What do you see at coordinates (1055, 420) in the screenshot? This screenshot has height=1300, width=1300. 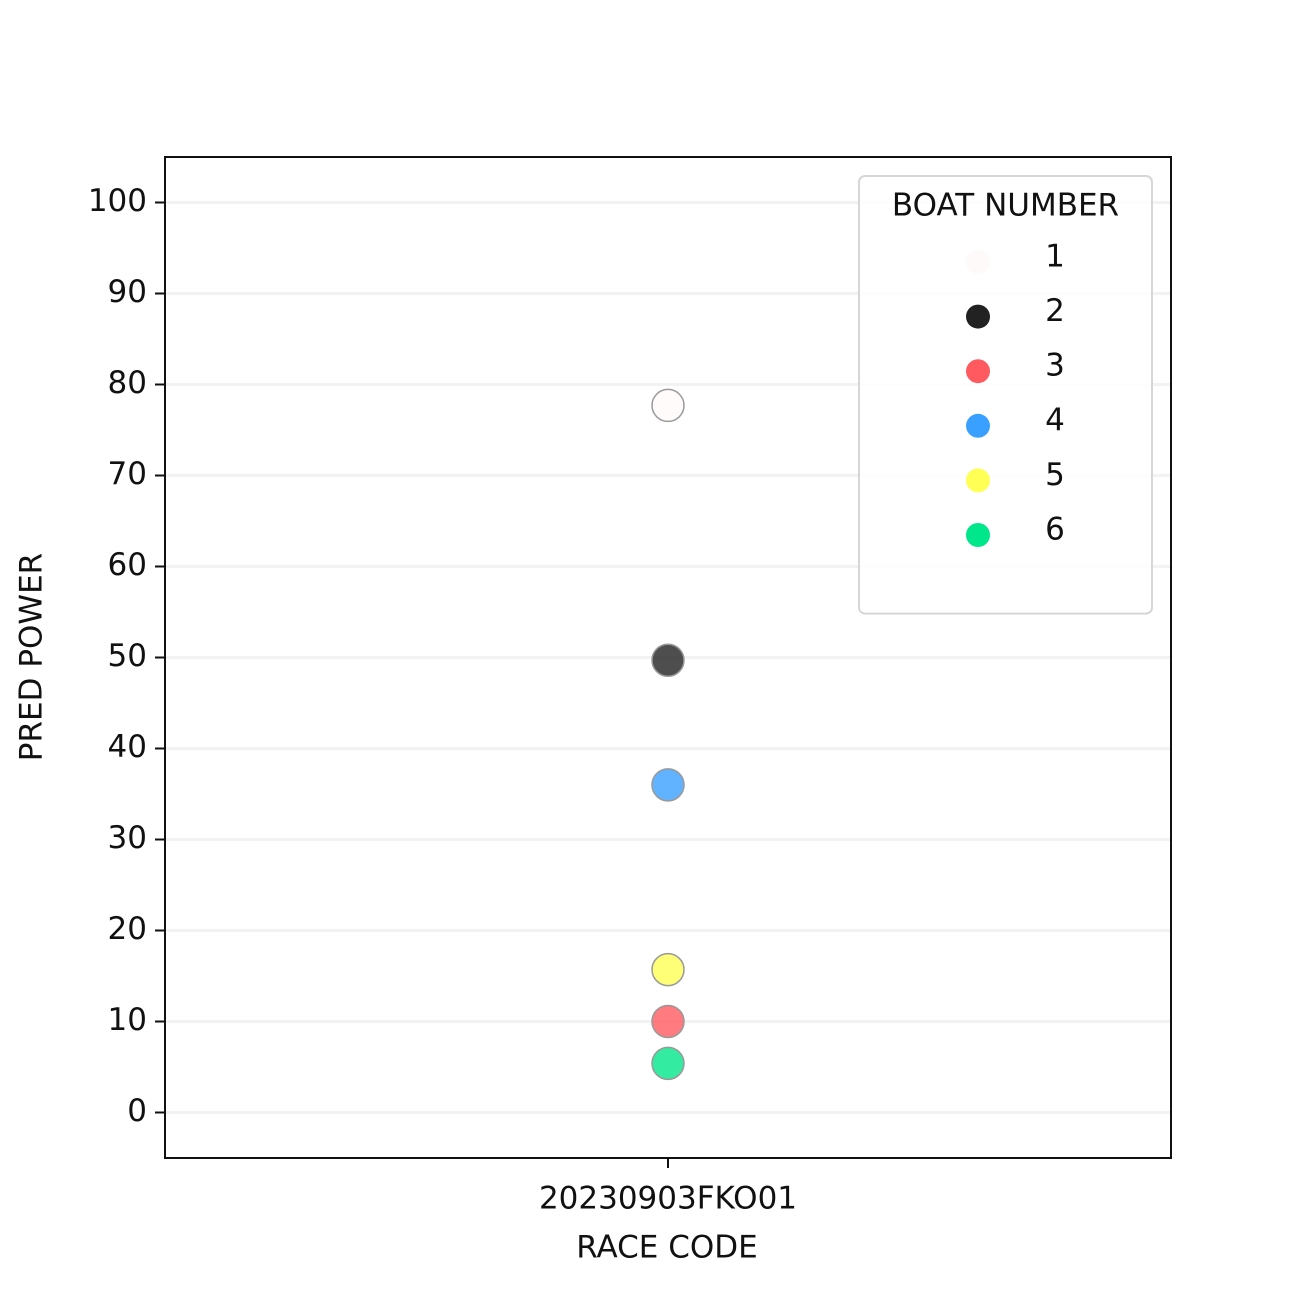 I see `legend-label: 4` at bounding box center [1055, 420].